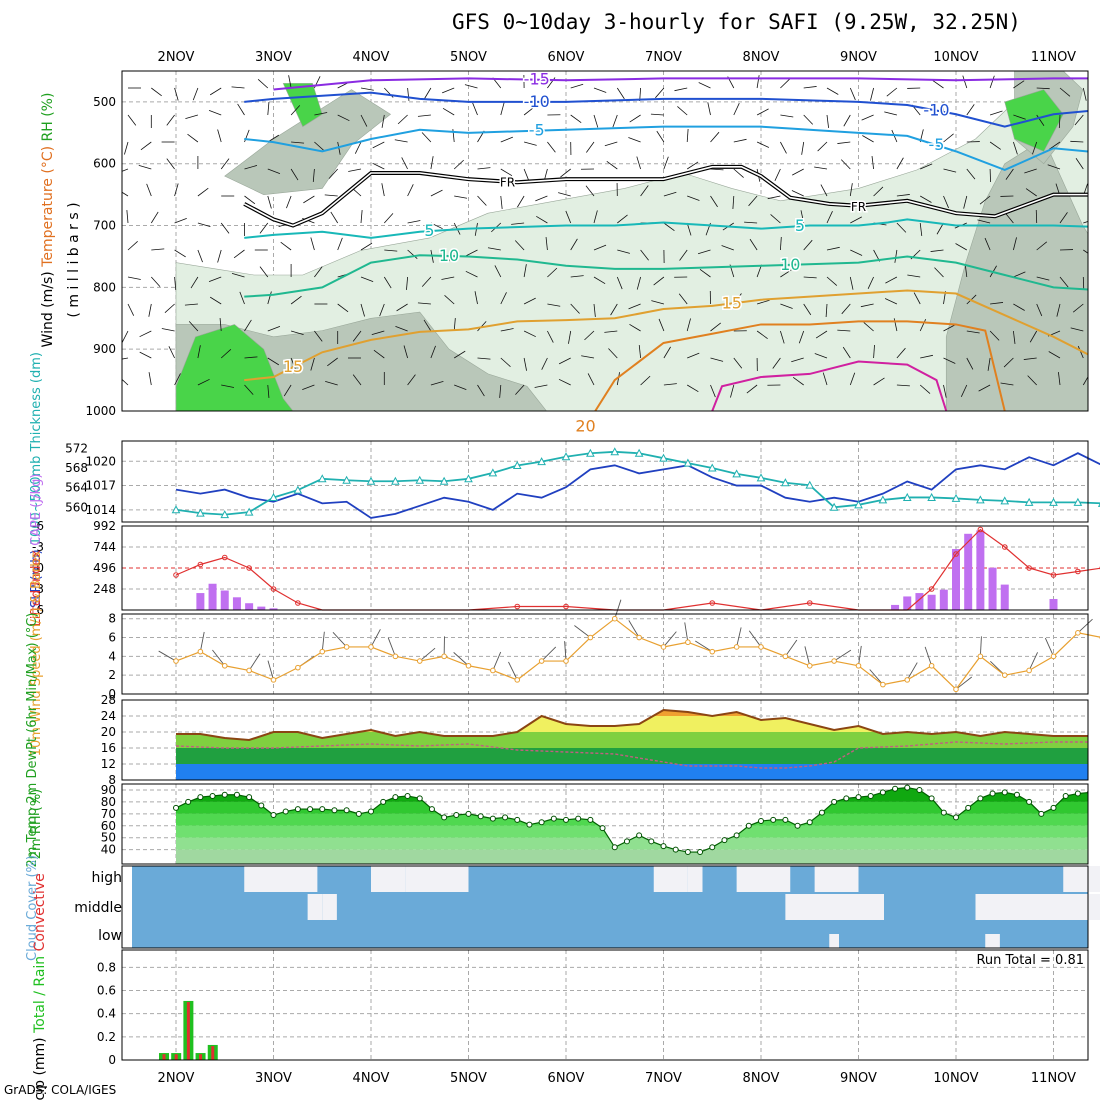  What do you see at coordinates (585, 425) in the screenshot?
I see `isotherm-label: 20` at bounding box center [585, 425].